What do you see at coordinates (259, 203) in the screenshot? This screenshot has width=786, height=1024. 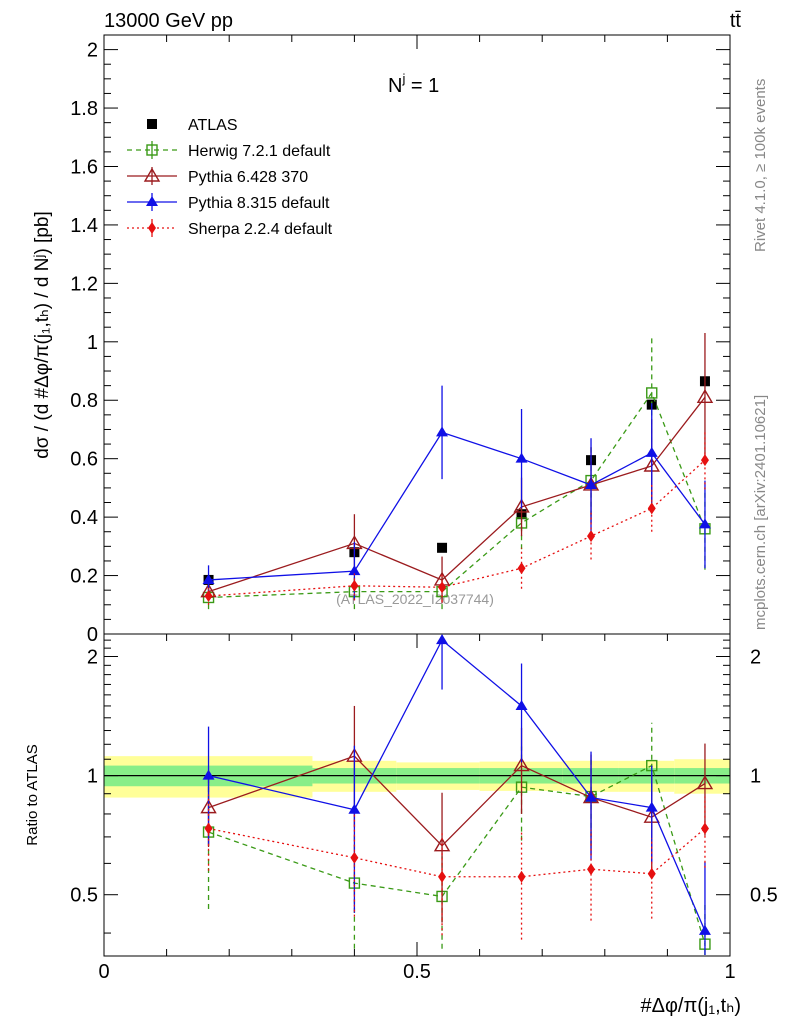 I see `legend-label: Pythia 8.315 default` at bounding box center [259, 203].